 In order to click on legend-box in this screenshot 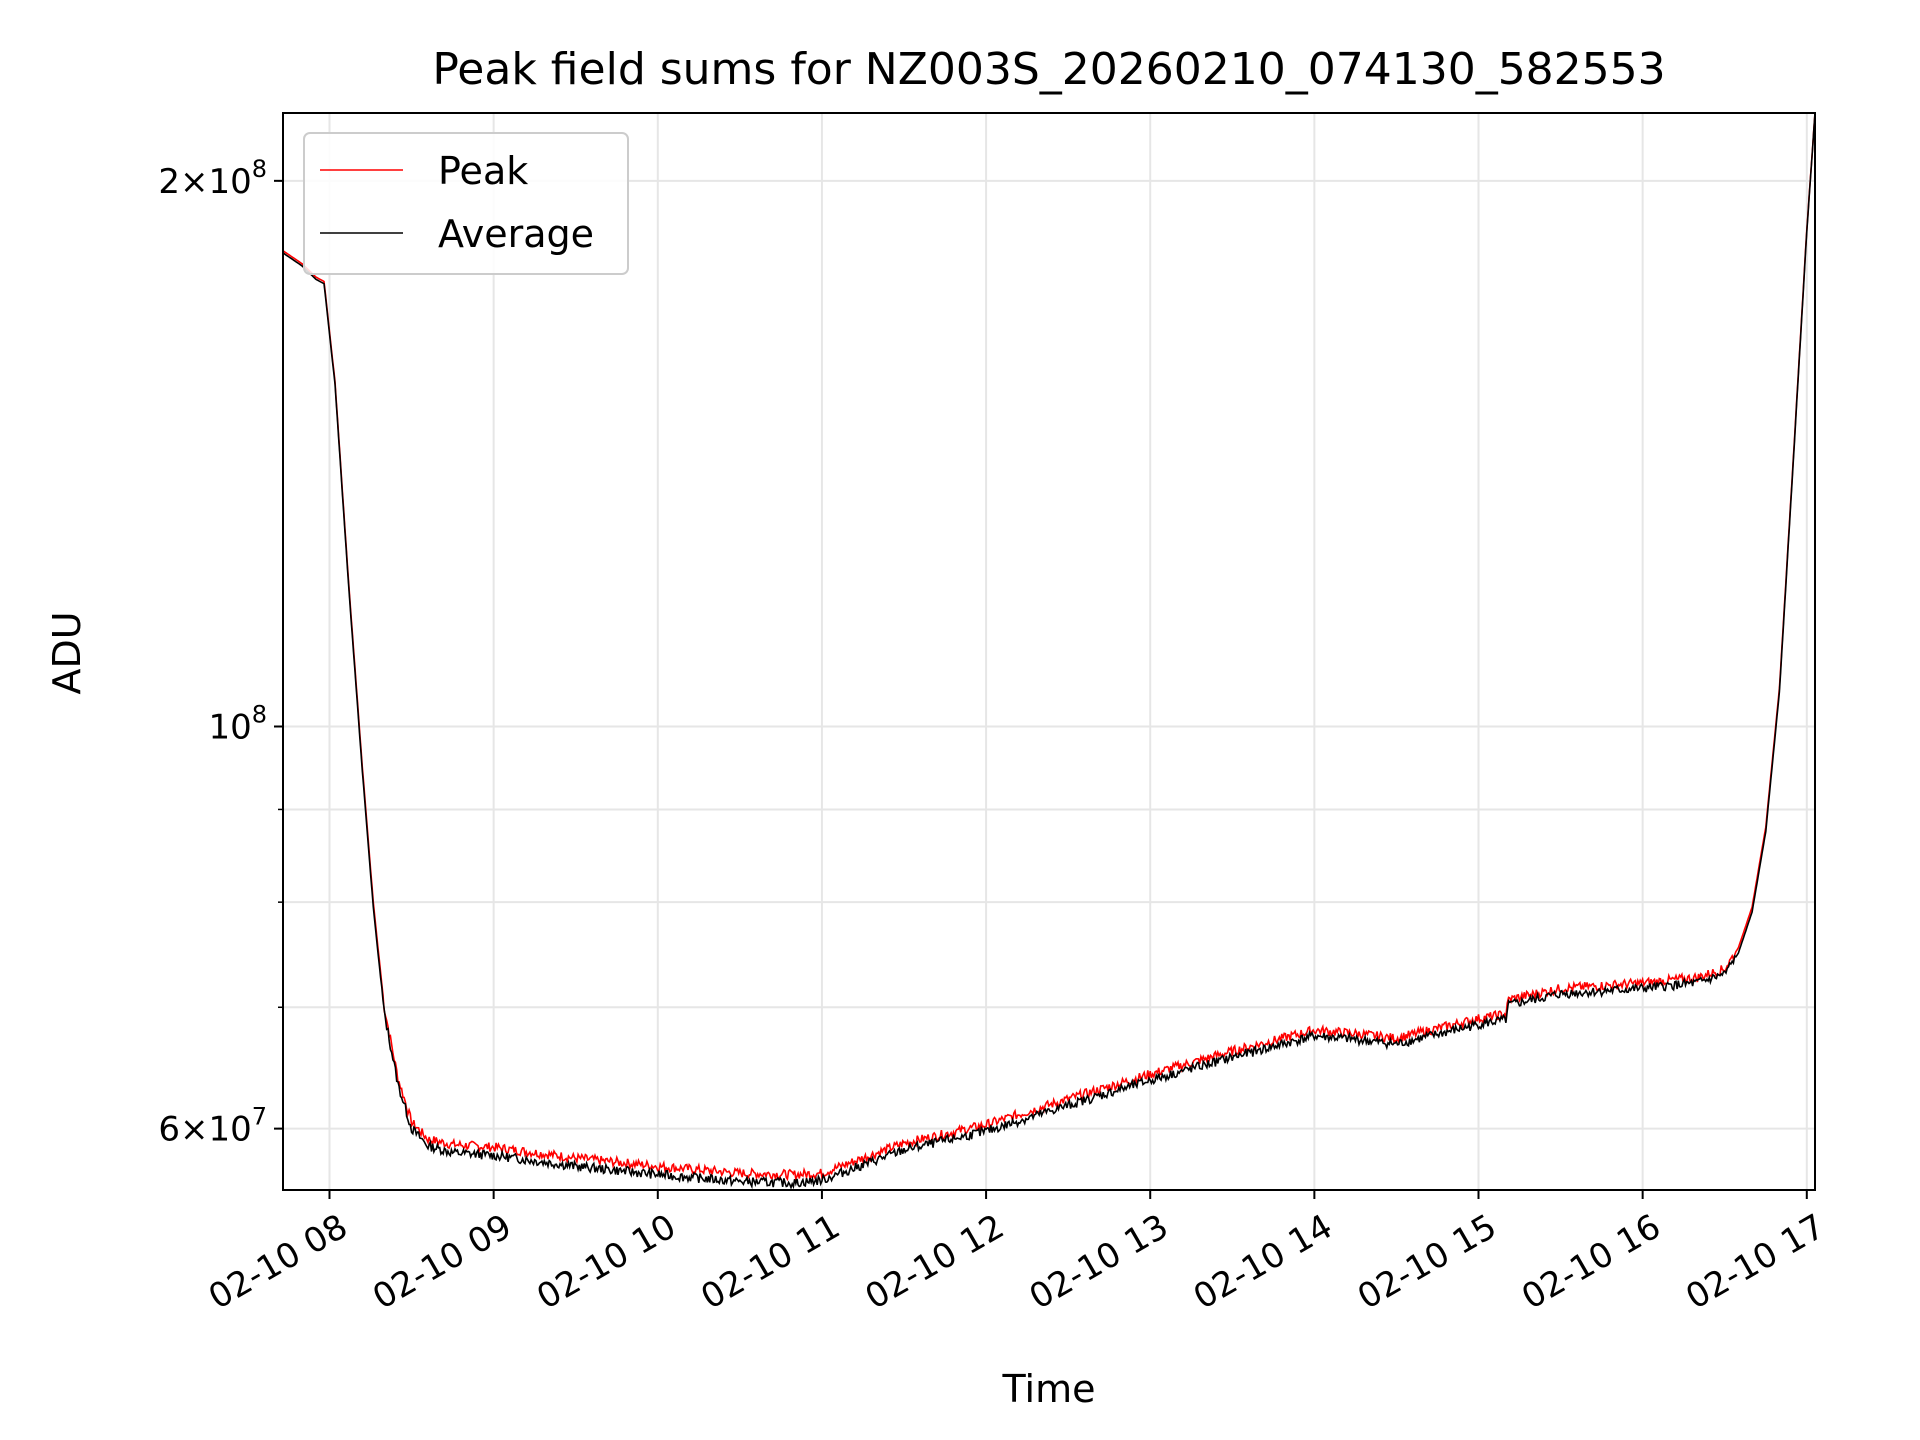, I will do `click(466, 203)`.